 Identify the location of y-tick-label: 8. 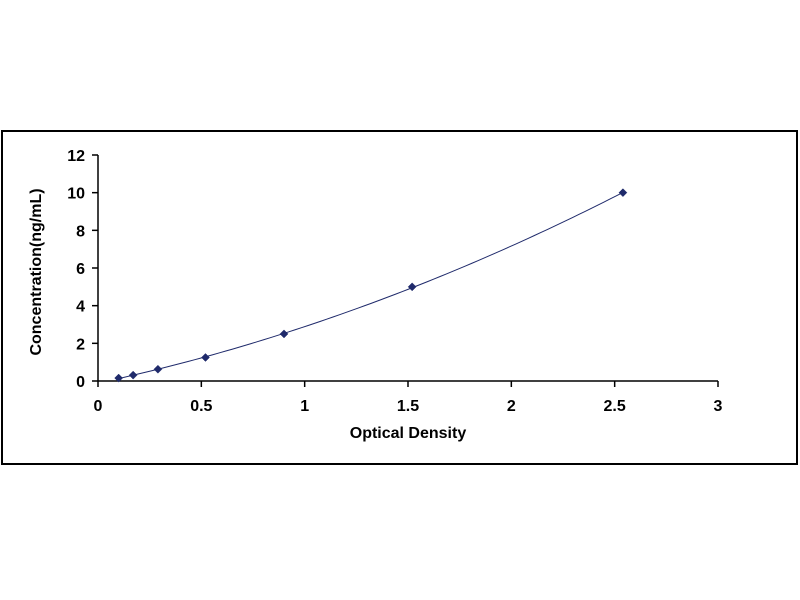
(80, 231).